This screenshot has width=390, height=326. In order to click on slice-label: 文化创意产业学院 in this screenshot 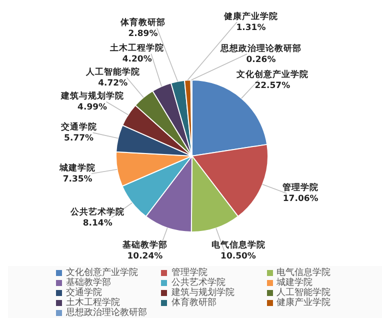, I will do `click(271, 74)`.